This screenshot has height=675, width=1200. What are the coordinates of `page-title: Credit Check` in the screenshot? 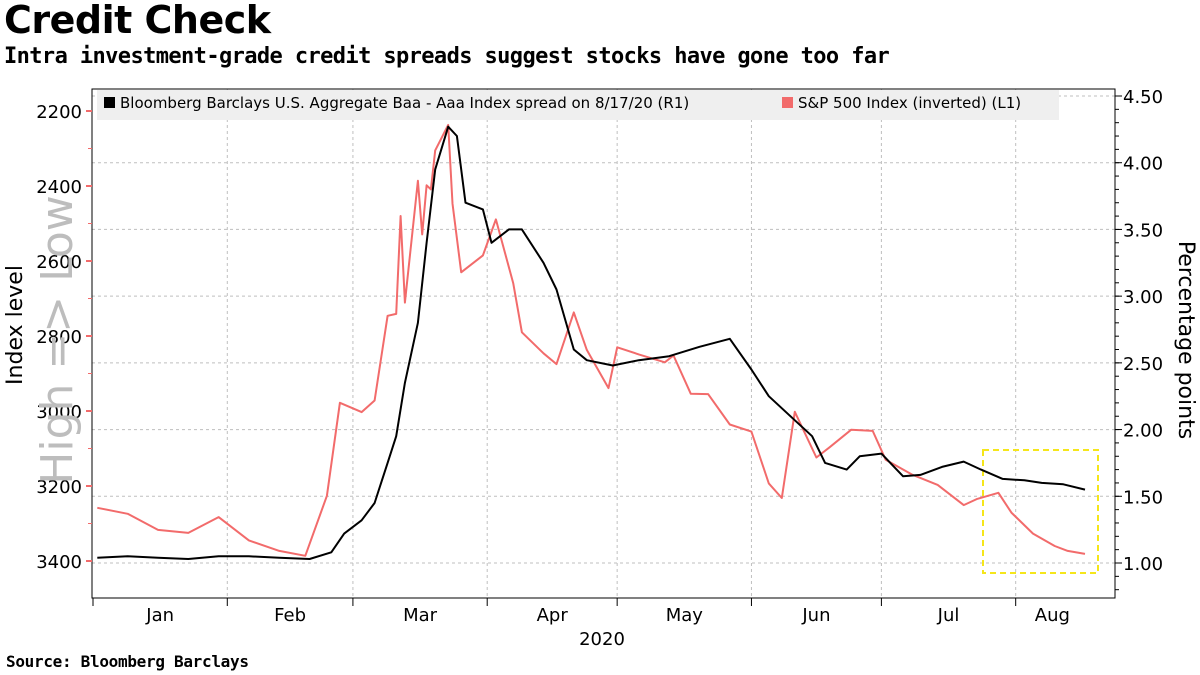 It's located at (137, 21).